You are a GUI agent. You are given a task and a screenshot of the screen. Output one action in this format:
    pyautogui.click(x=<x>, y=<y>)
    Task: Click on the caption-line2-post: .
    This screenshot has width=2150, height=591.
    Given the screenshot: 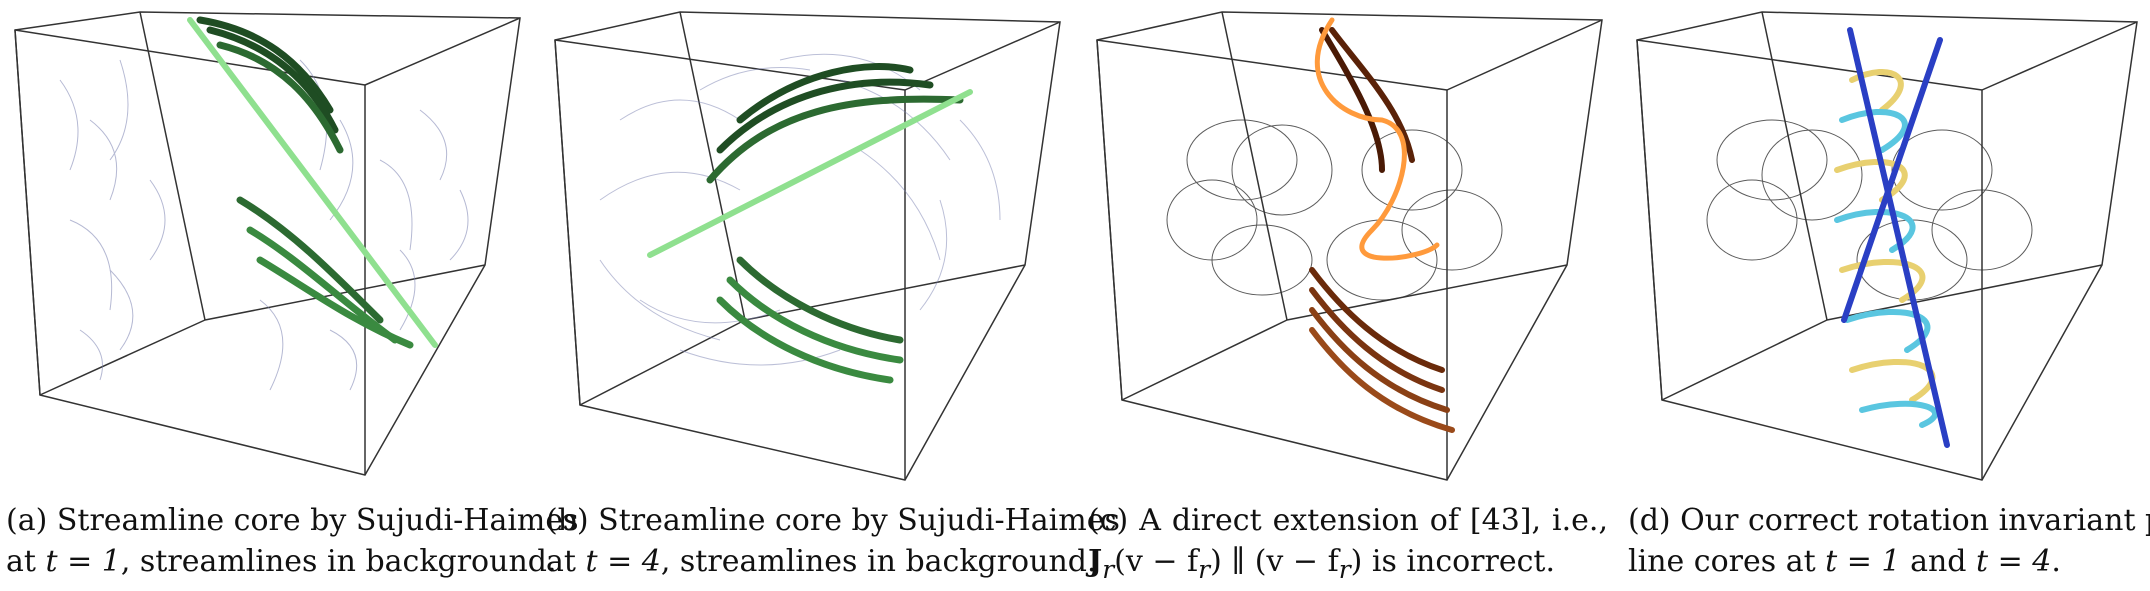 What is the action you would take?
    pyautogui.click(x=2056, y=561)
    